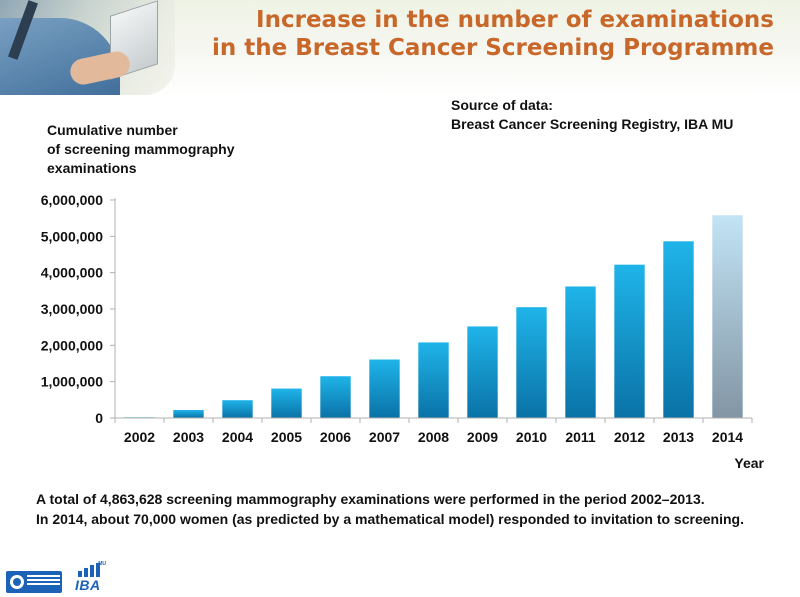 The image size is (800, 597). I want to click on y-tick-label: 2,000,000, so click(72, 345).